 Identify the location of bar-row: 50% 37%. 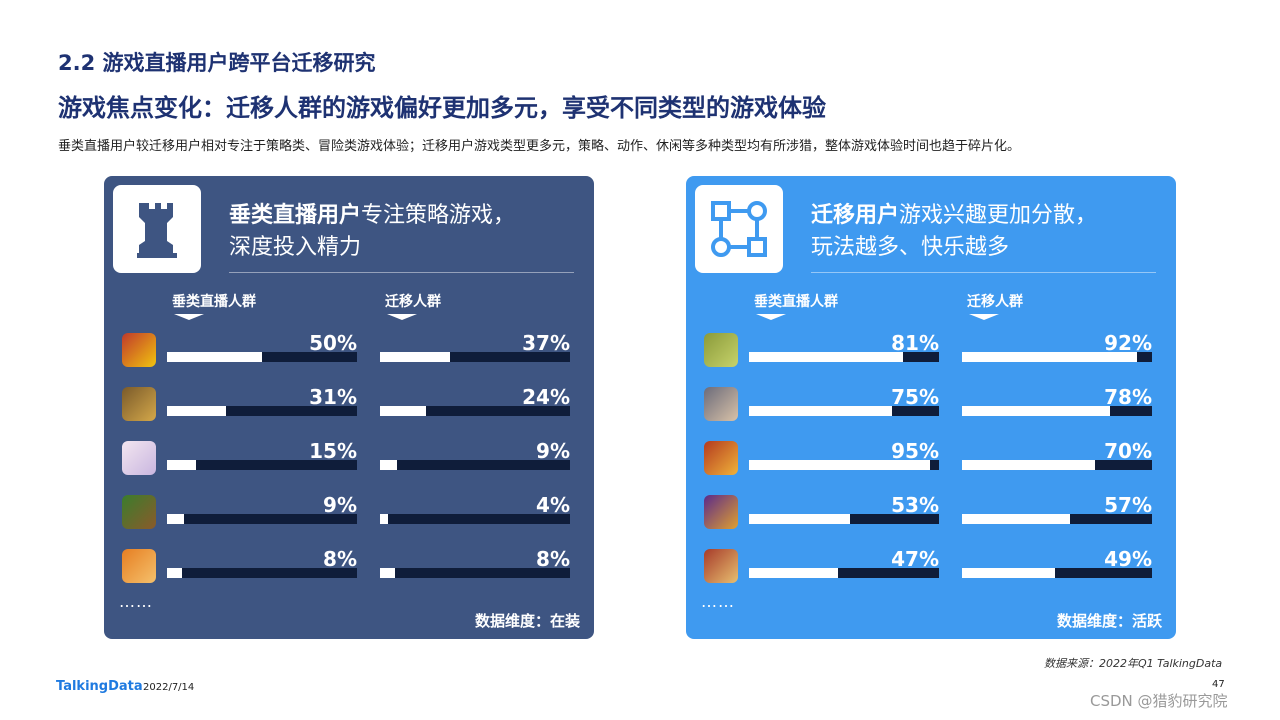
(349, 352).